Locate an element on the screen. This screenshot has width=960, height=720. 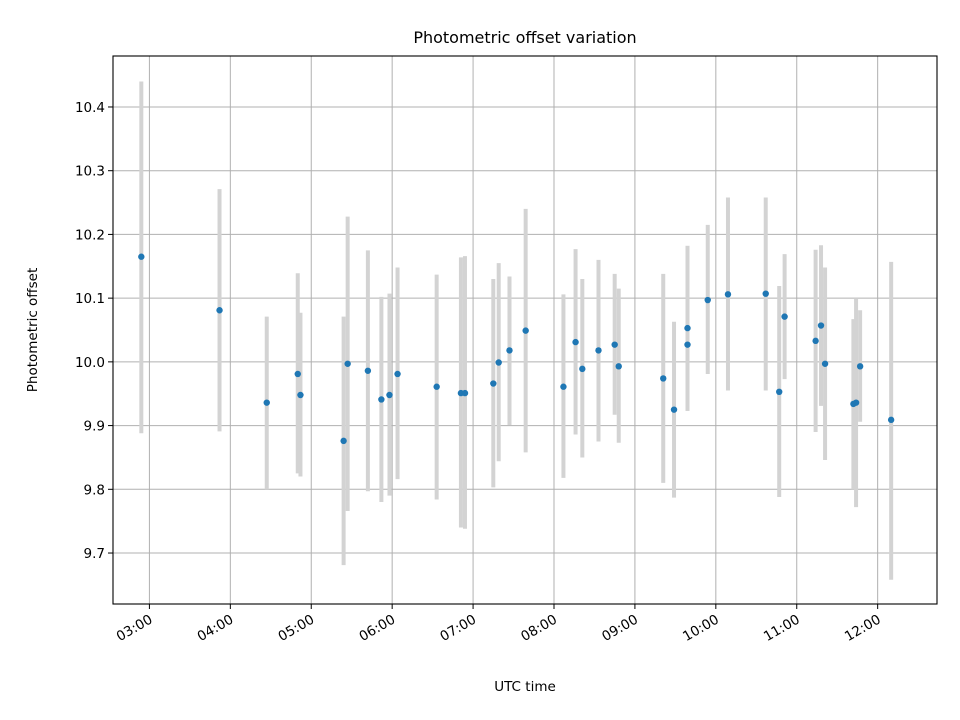
y-tick-label: 10.2 is located at coordinates (90, 235).